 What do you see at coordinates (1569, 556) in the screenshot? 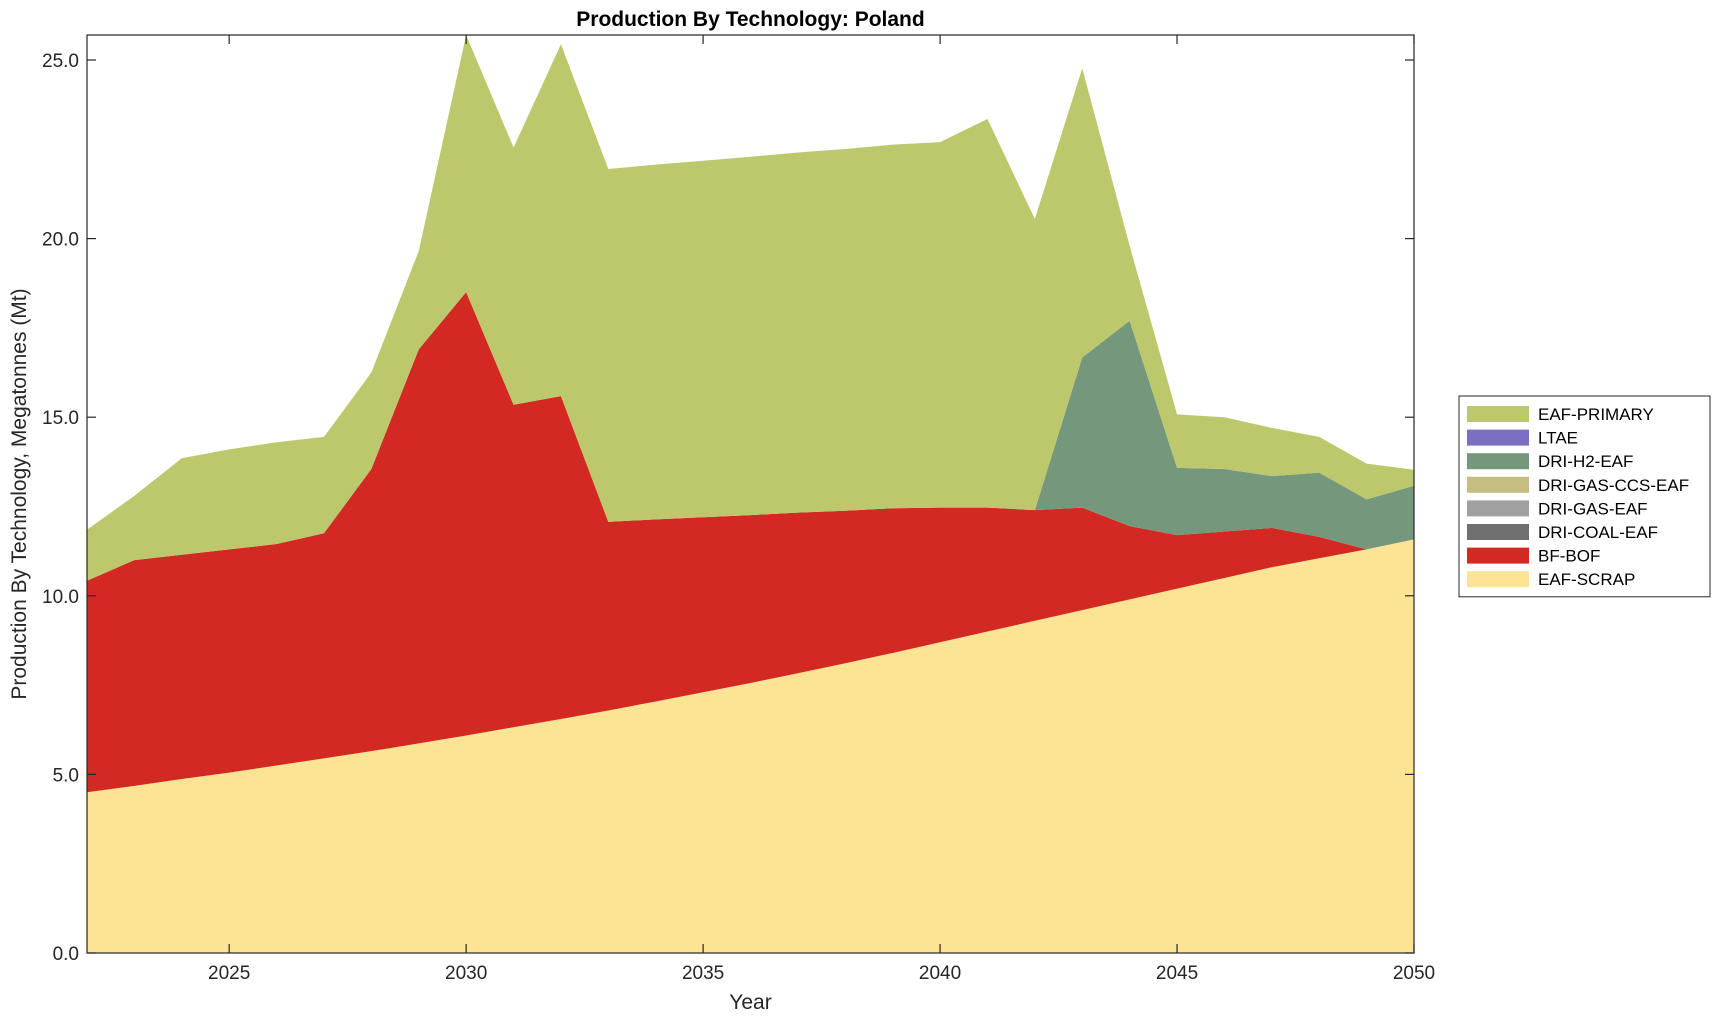
I see `legend-label-bf-bof: BF-BOF` at bounding box center [1569, 556].